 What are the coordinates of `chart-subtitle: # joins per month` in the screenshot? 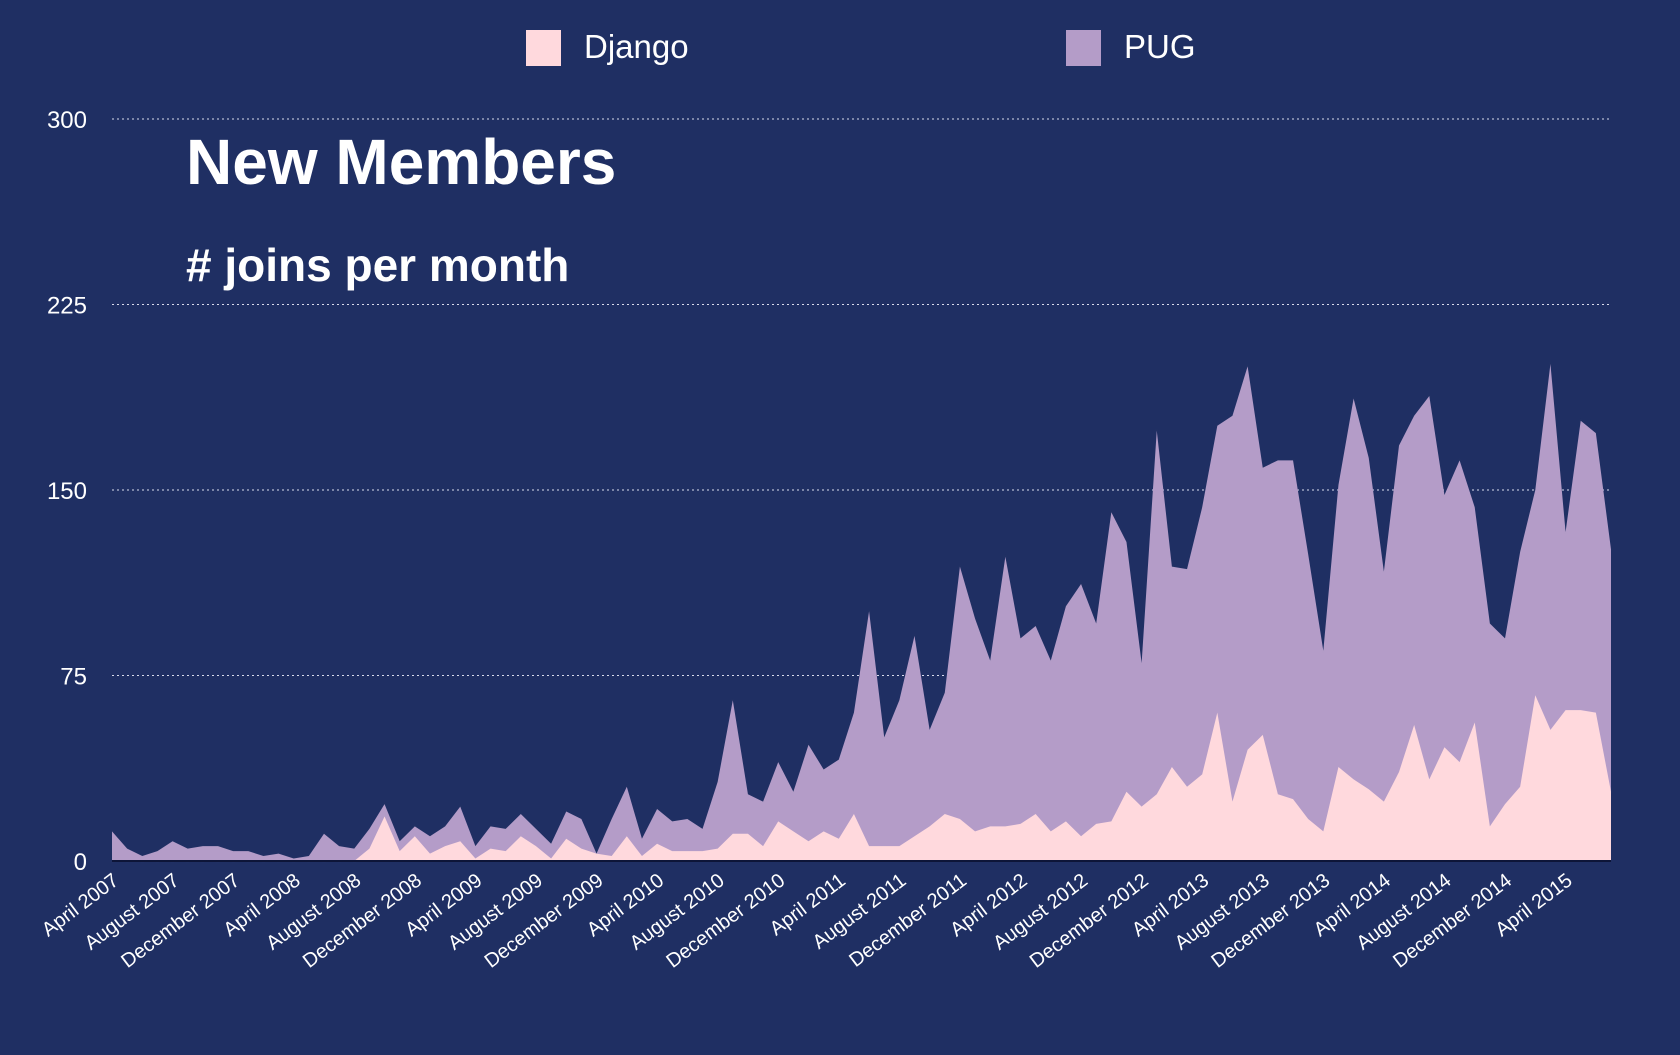 It's located at (377, 265).